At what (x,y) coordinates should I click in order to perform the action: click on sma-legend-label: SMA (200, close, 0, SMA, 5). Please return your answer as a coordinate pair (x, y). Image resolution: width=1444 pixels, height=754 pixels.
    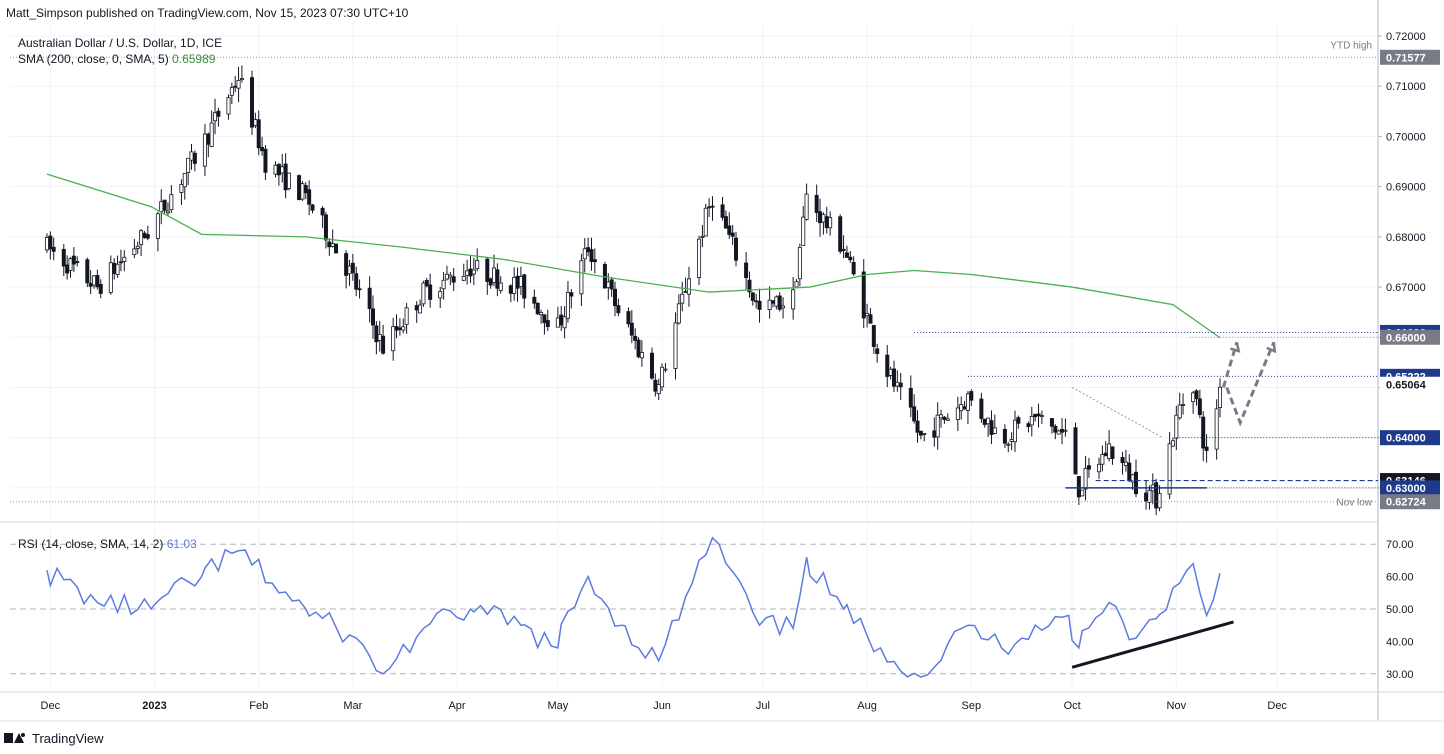
    Looking at the image, I should click on (93, 59).